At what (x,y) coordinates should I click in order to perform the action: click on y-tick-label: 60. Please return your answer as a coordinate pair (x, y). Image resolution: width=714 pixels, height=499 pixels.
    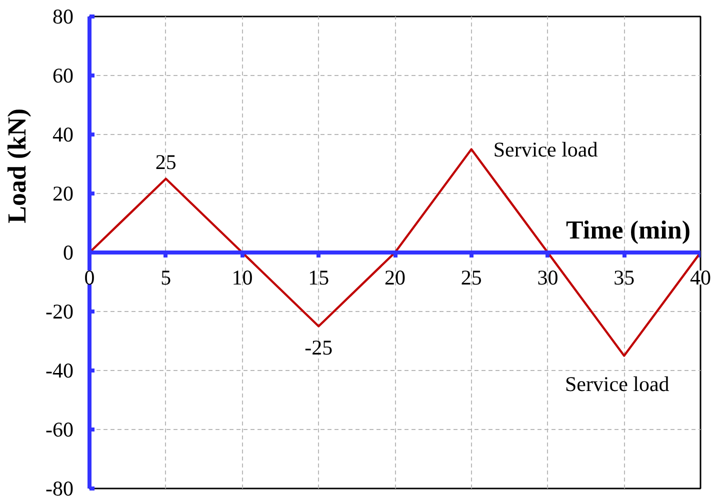
    Looking at the image, I should click on (63, 76).